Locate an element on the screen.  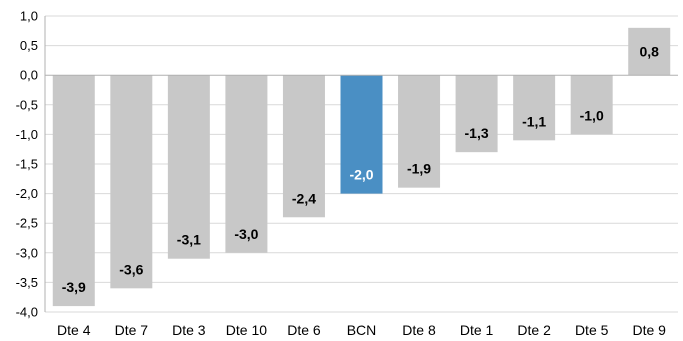
x-category-label: Dte 5 is located at coordinates (592, 330).